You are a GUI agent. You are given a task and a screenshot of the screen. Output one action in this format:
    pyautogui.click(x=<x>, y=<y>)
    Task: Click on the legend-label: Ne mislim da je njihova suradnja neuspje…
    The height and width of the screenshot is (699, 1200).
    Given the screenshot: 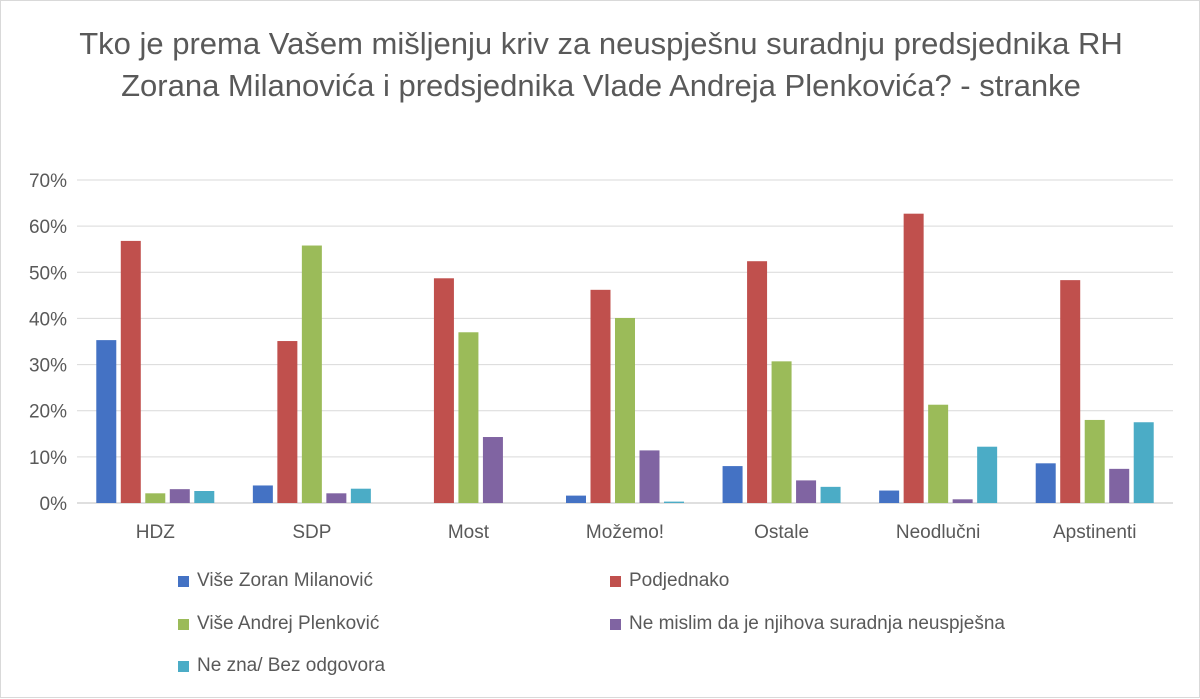 What is the action you would take?
    pyautogui.click(x=817, y=623)
    